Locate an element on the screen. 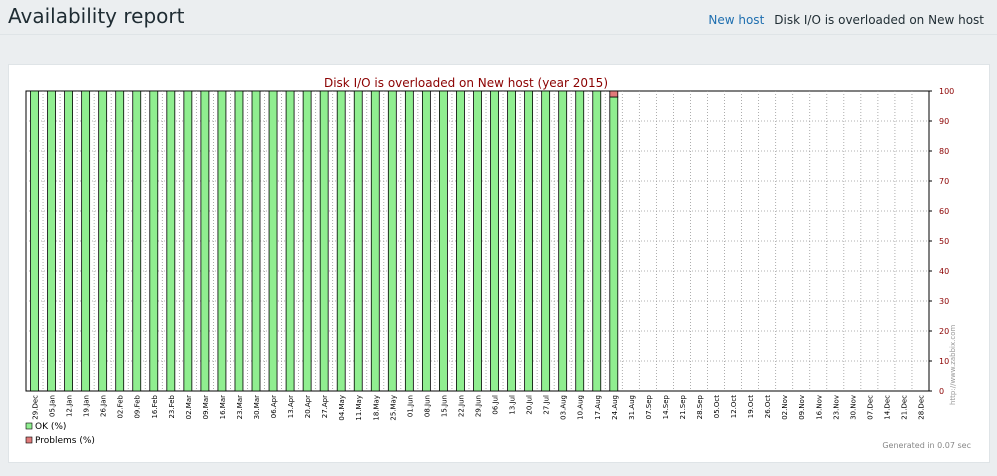 The height and width of the screenshot is (476, 997). x-tick-label: 20.Jul is located at coordinates (530, 405).